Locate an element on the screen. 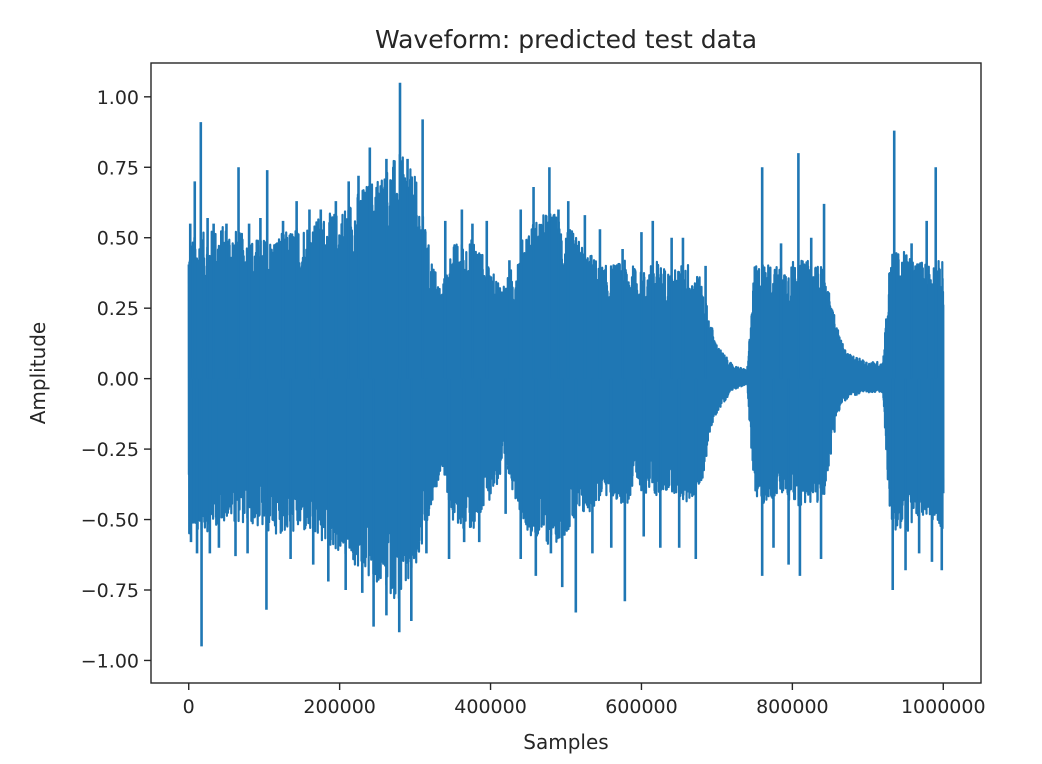 This screenshot has height=764, width=1042. y-tick-label: −0.50 is located at coordinates (110, 521).